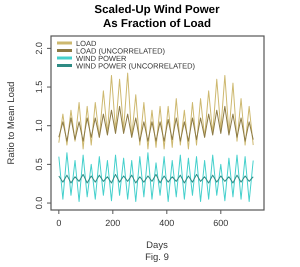 The height and width of the screenshot is (267, 300). I want to click on y-tick-label: 1.0, so click(39, 125).